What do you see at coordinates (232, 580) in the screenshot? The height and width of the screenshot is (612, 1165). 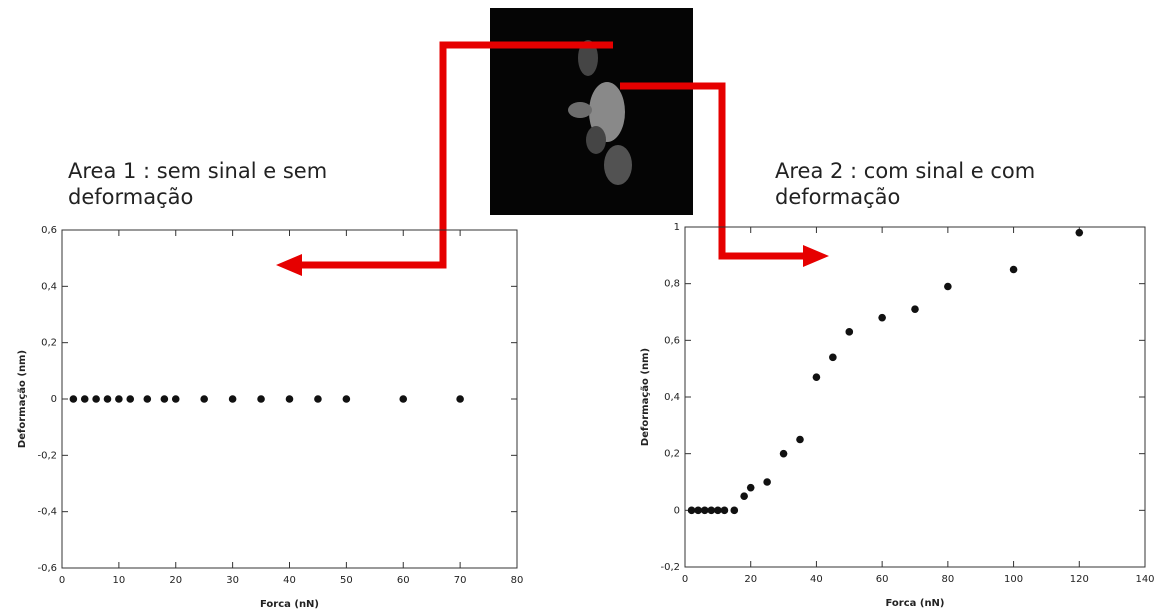 I see `x-tick-label: 30` at bounding box center [232, 580].